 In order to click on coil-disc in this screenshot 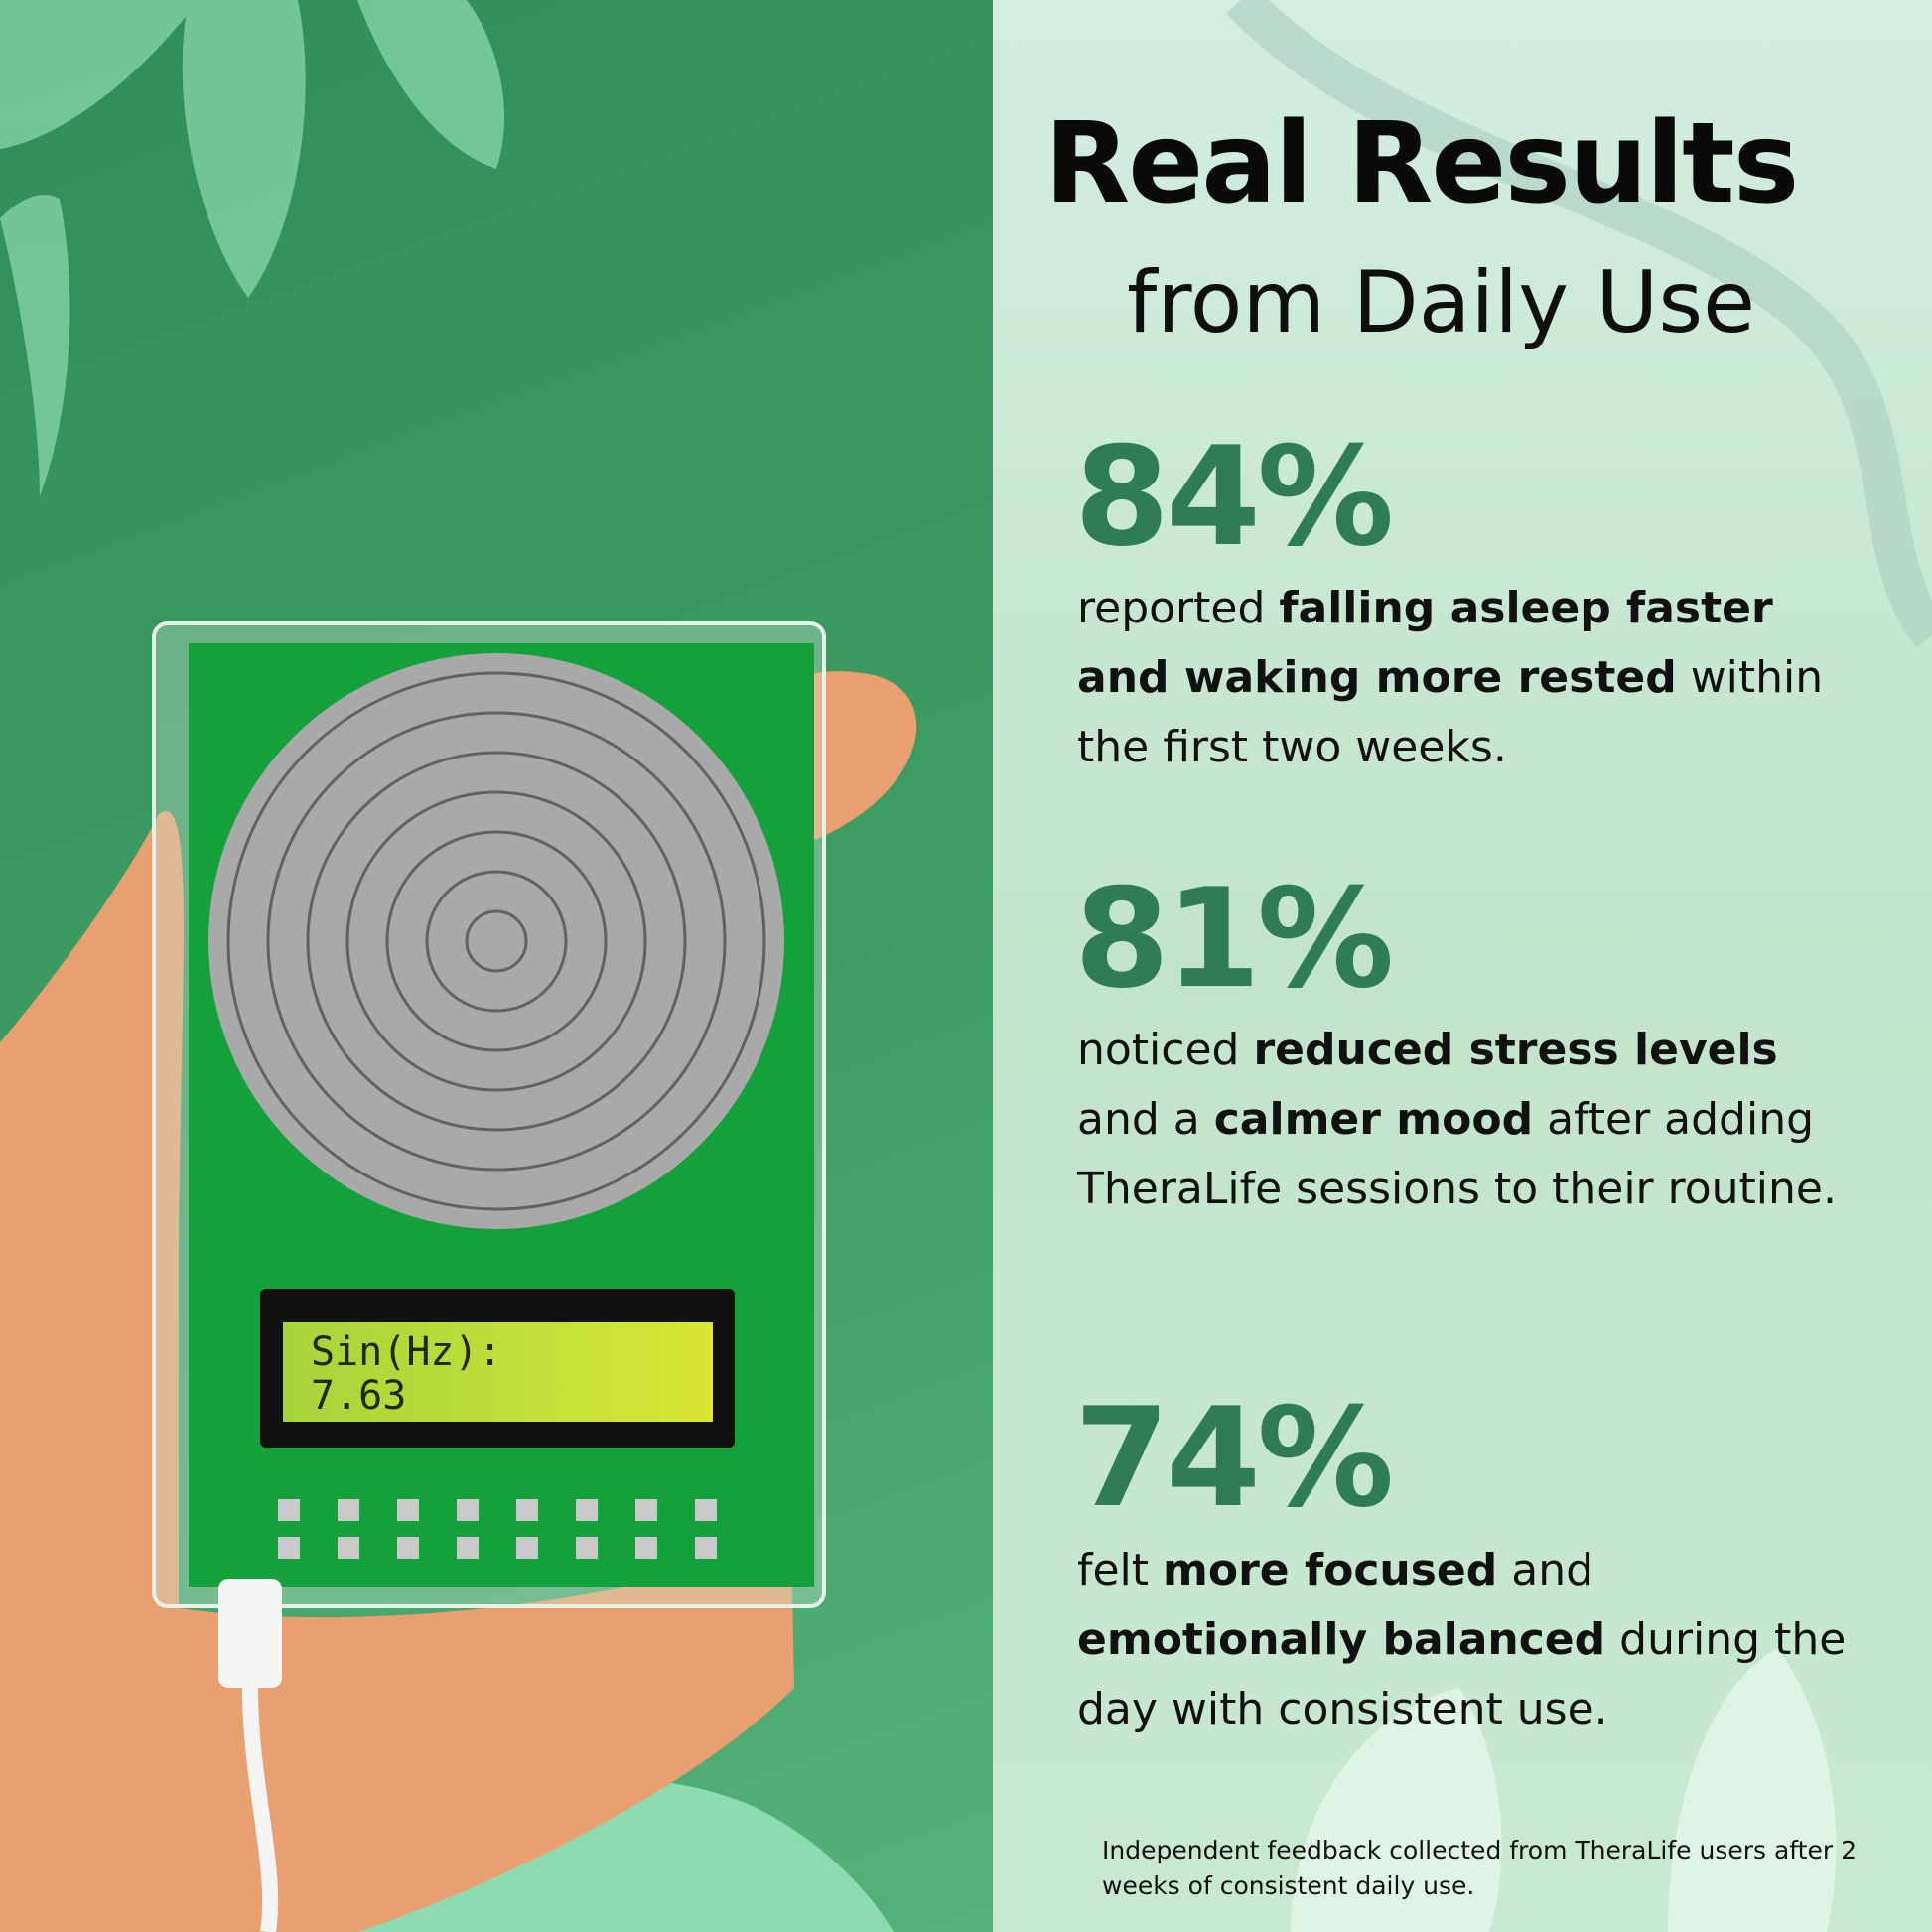, I will do `click(496, 941)`.